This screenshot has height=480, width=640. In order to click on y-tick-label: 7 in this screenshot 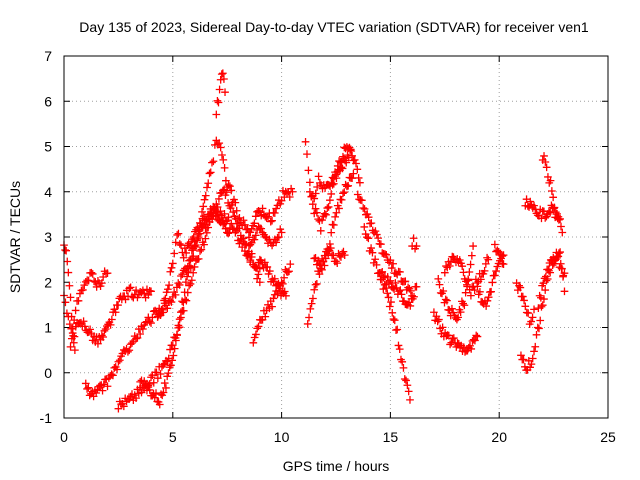, I will do `click(48, 56)`.